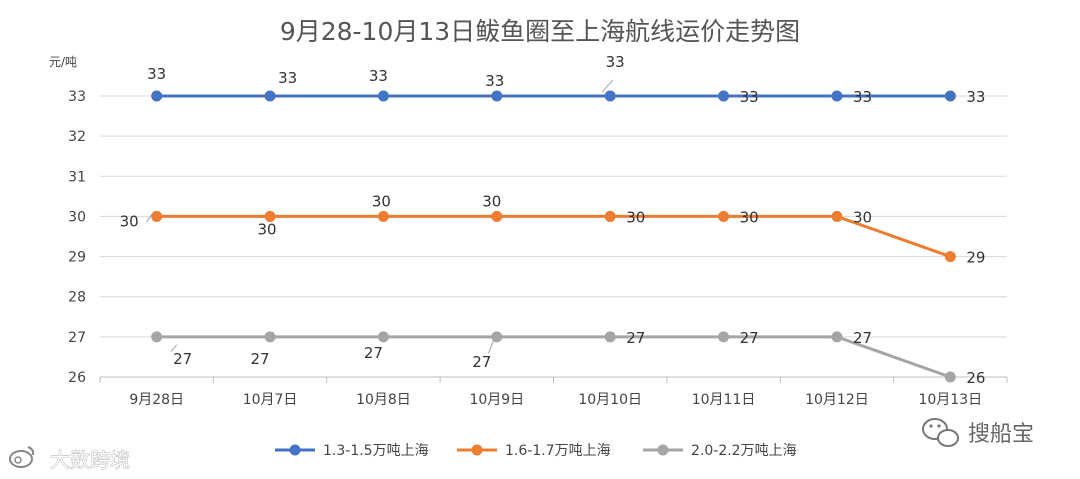 Image resolution: width=1080 pixels, height=479 pixels. What do you see at coordinates (1001, 434) in the screenshot?
I see `brand-name: 搜船宝` at bounding box center [1001, 434].